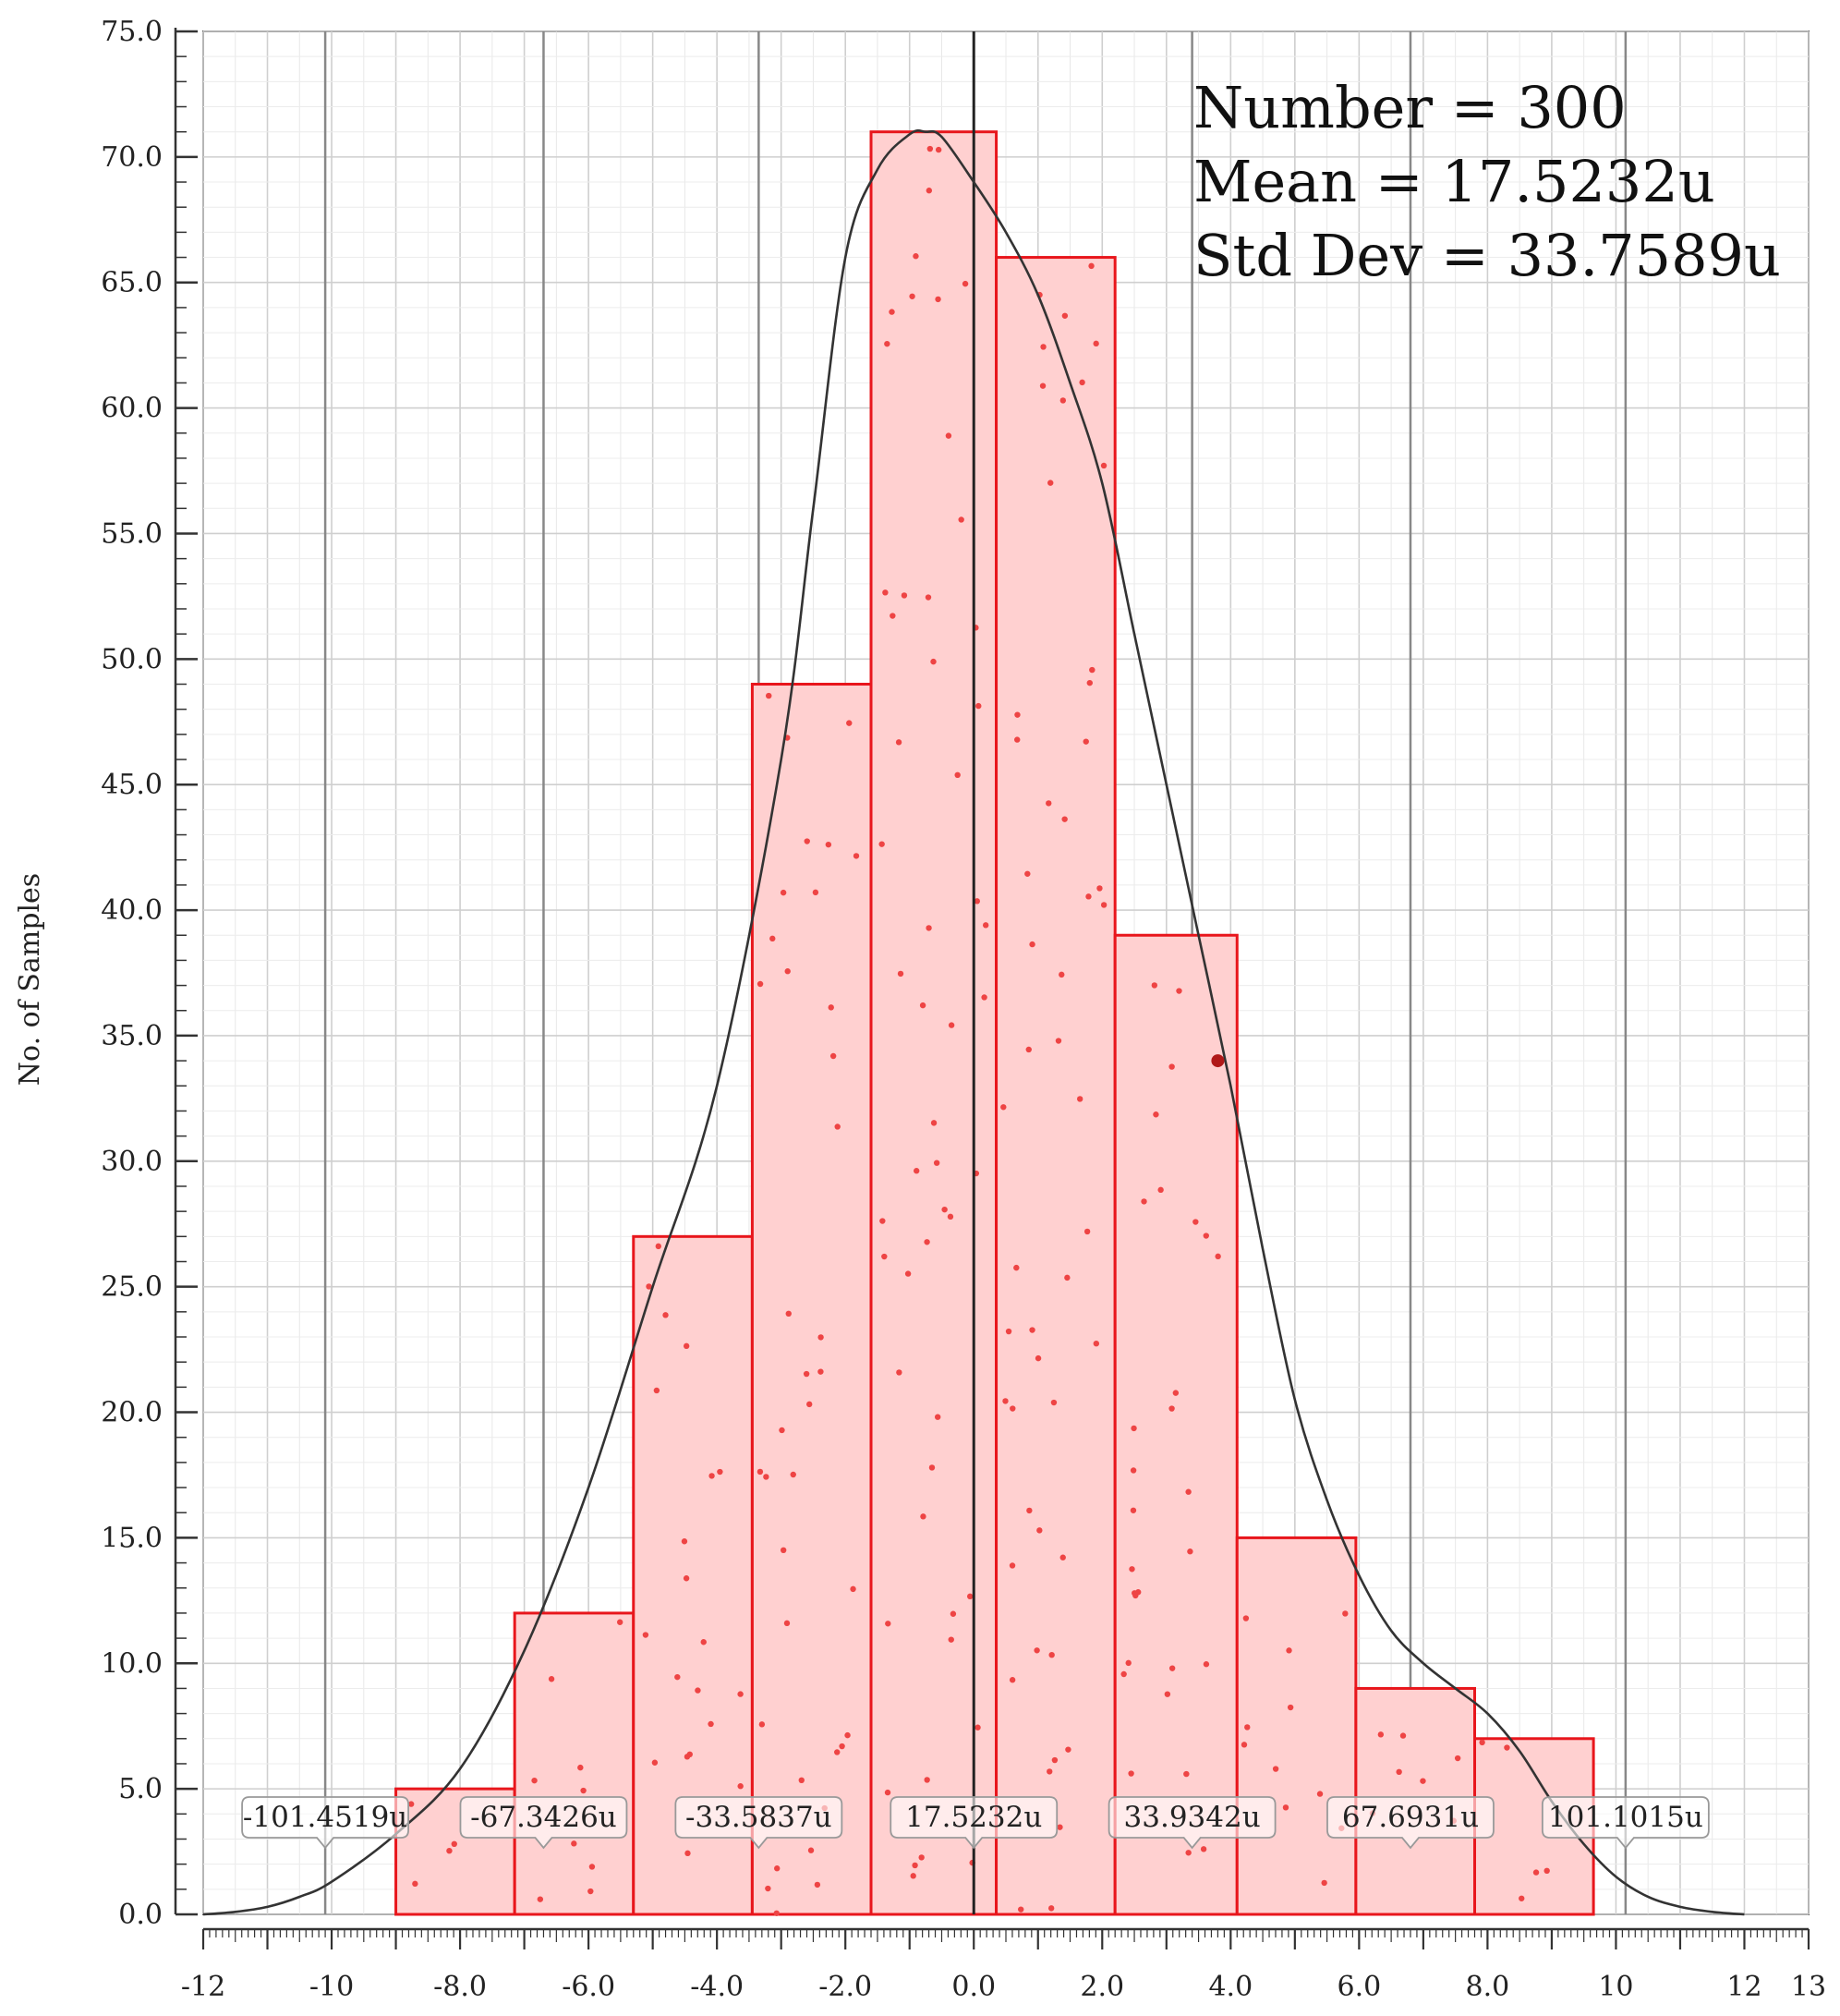 Image resolution: width=1840 pixels, height=2016 pixels. I want to click on x-tick-label: 6.0, so click(1360, 1987).